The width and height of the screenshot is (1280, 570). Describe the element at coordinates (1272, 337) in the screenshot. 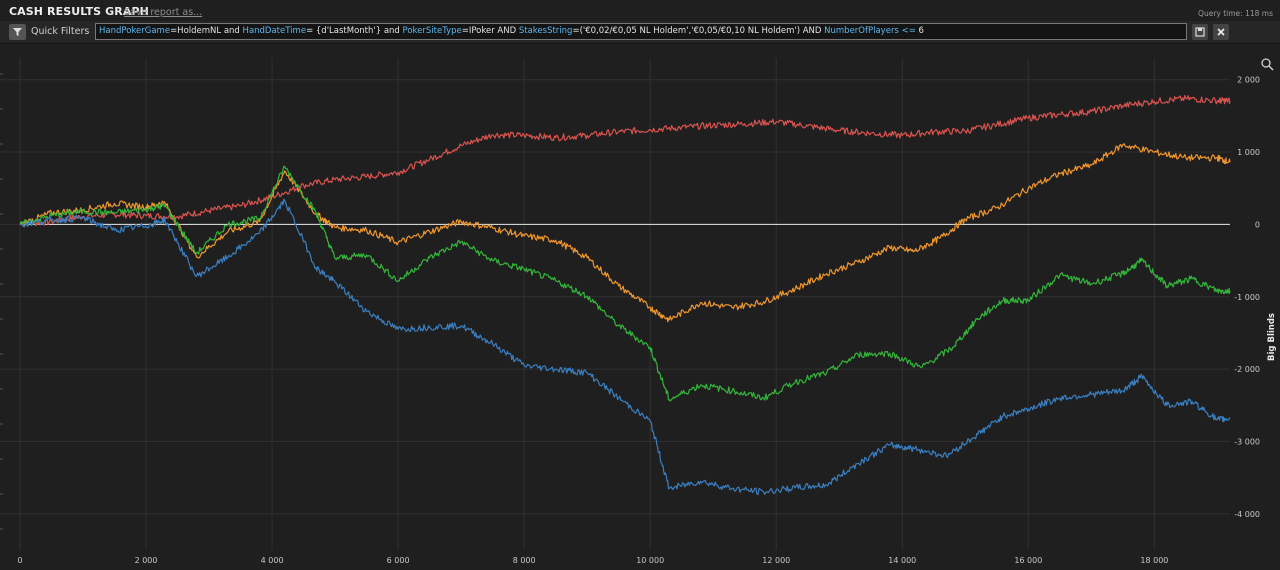

I see `y-axis-title: Big Blinds` at that location.